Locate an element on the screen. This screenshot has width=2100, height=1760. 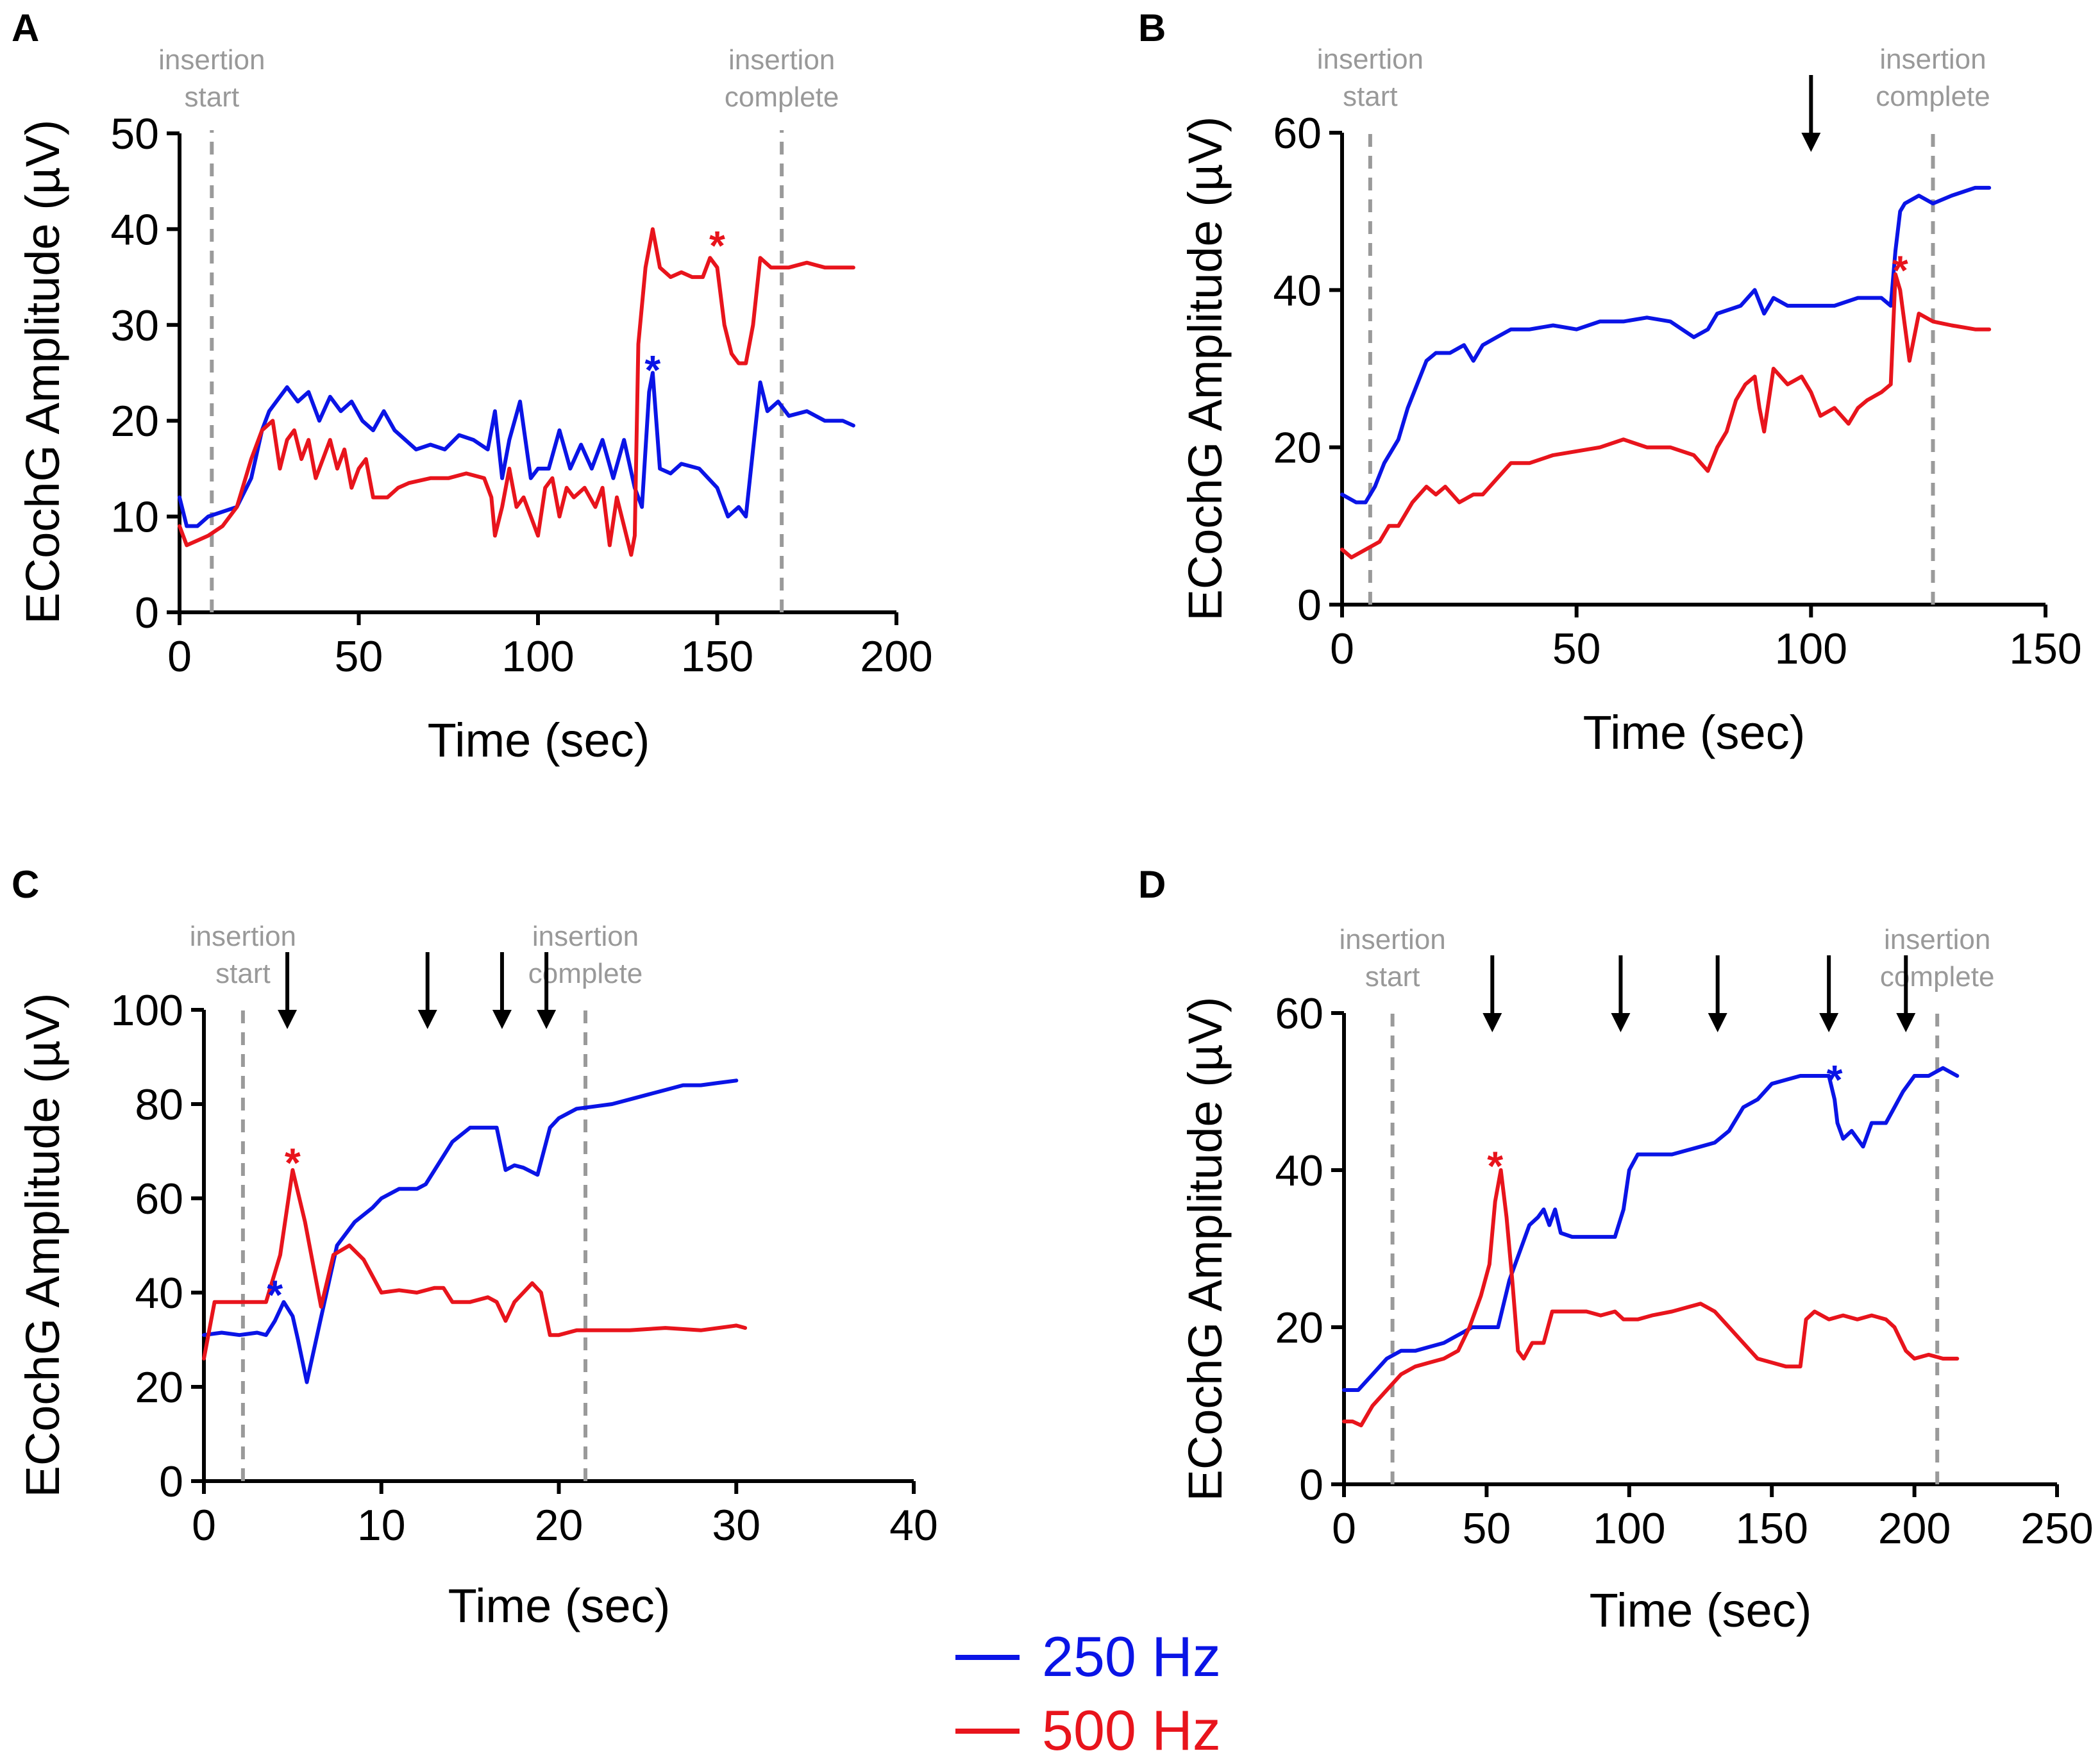
y-tick-label: 30 is located at coordinates (134, 325).